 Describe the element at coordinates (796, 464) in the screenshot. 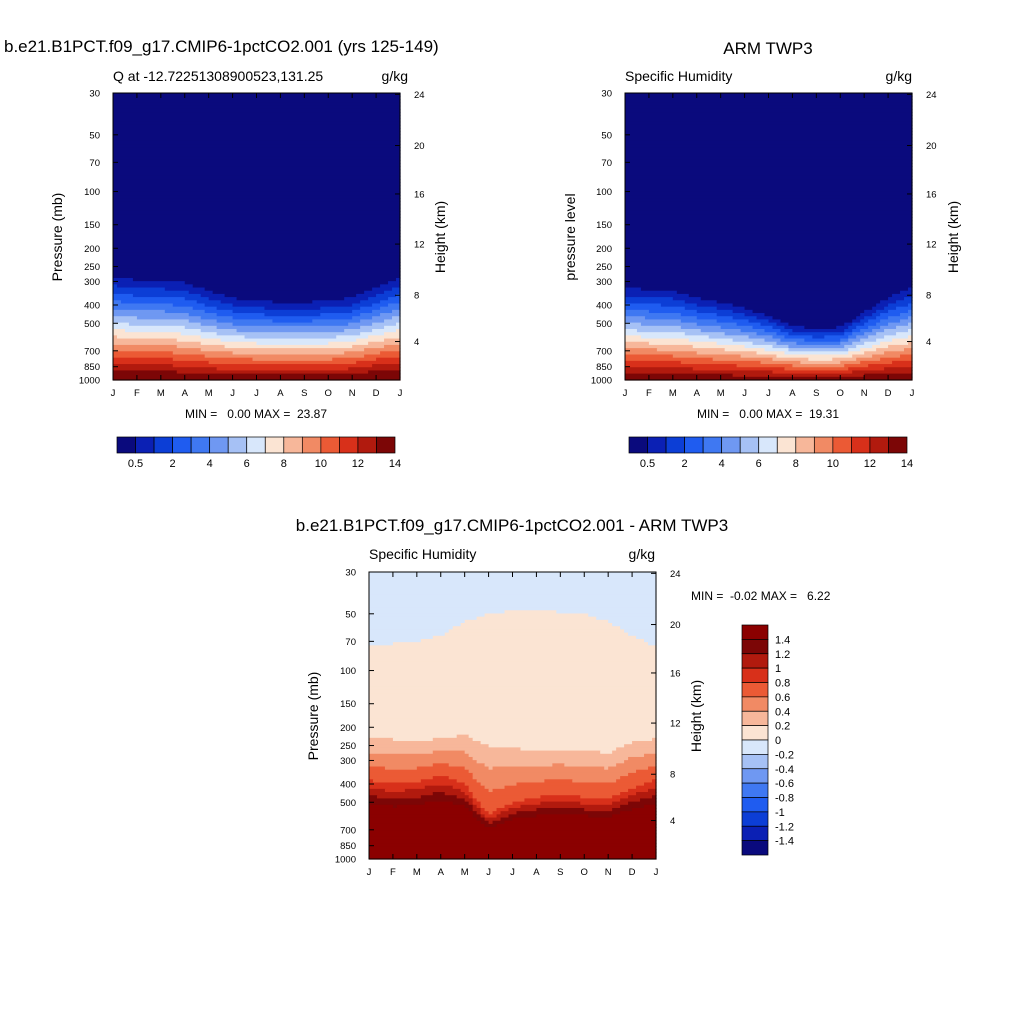

I see `colorbar-label: 8` at that location.